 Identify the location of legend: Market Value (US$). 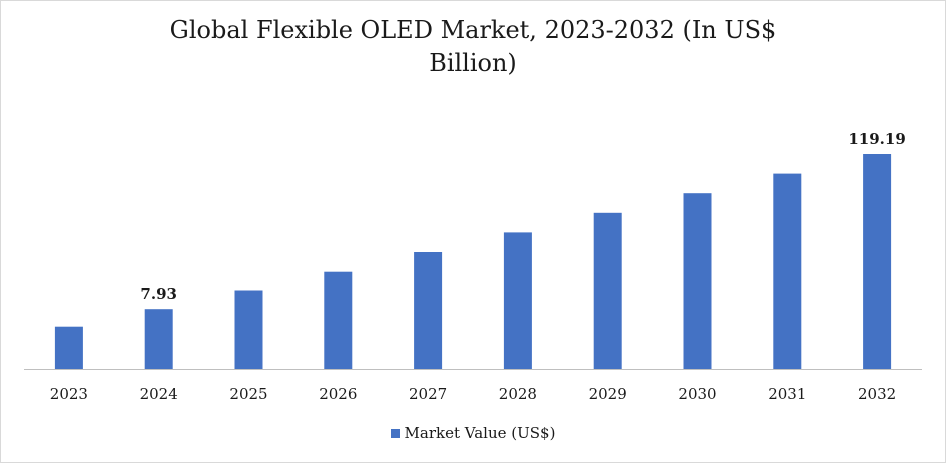
(473, 433).